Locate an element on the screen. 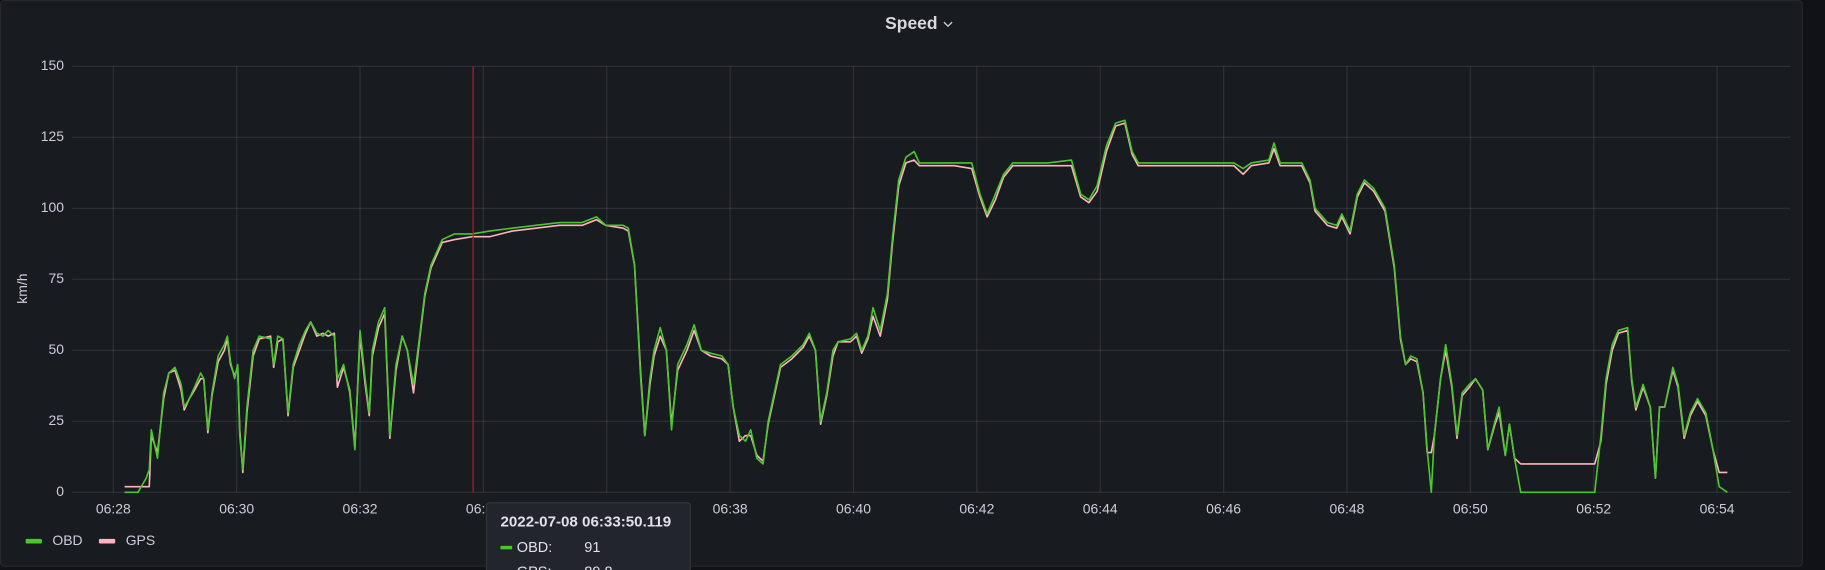 This screenshot has width=1825, height=570. panel-title: Speed is located at coordinates (911, 23).